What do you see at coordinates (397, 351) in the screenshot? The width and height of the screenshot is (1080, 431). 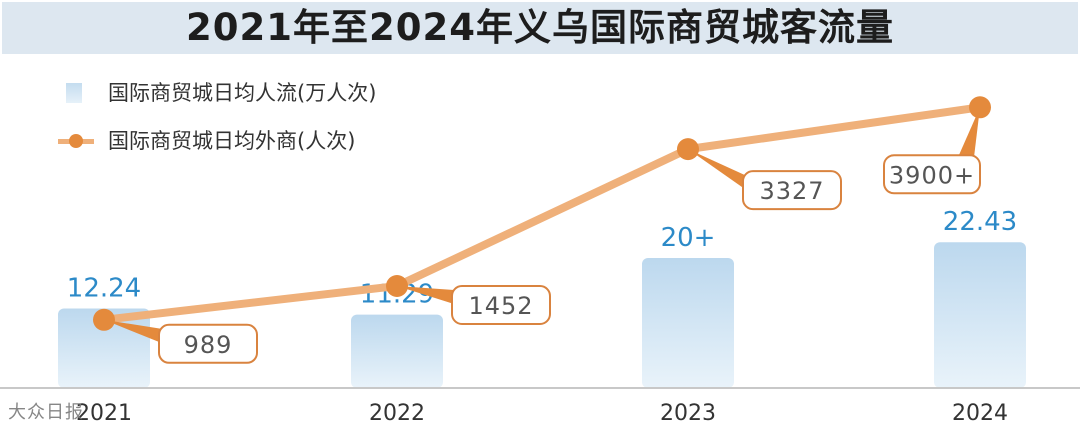 I see `bar-2022` at bounding box center [397, 351].